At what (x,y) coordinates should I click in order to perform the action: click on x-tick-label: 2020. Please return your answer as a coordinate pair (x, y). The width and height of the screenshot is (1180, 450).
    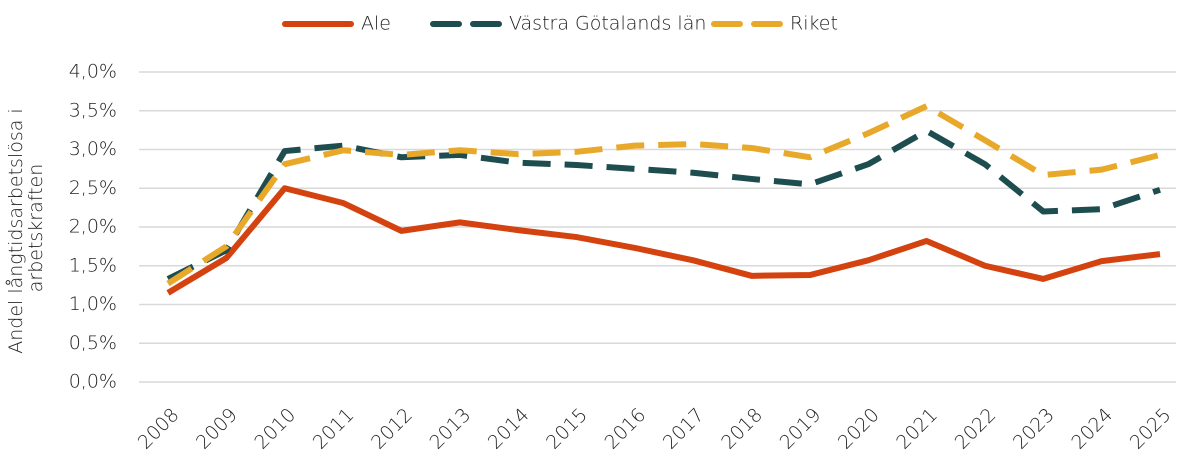
    Looking at the image, I should click on (859, 427).